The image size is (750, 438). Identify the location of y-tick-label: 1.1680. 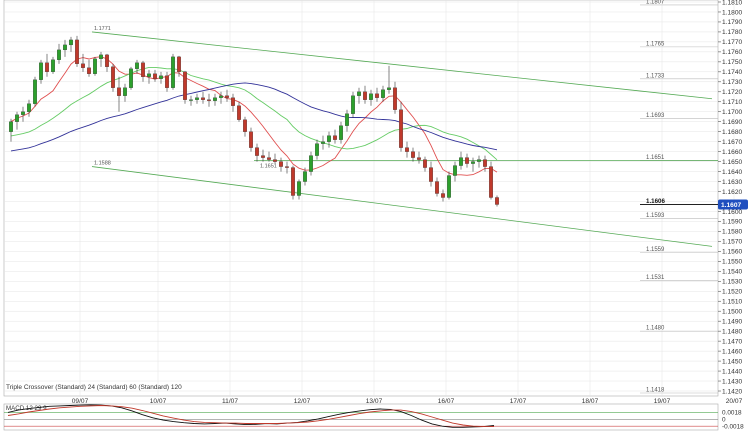
(732, 132).